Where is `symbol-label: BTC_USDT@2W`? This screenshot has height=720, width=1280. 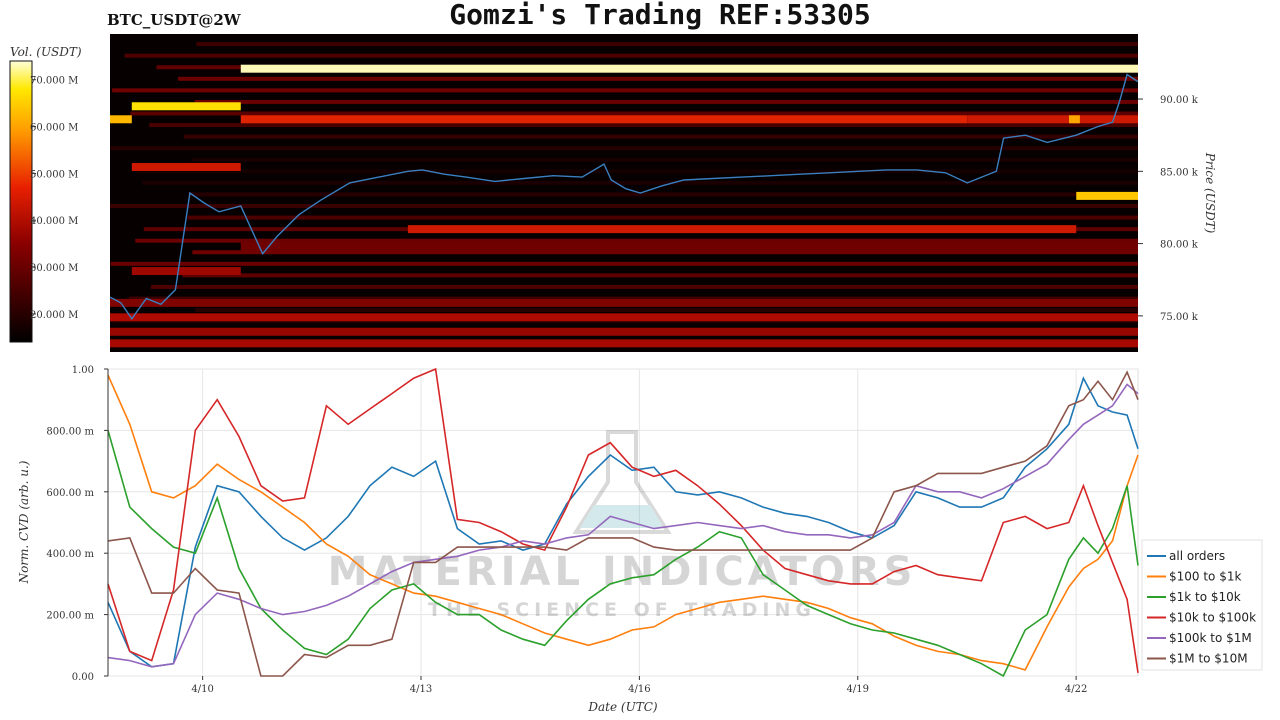
symbol-label: BTC_USDT@2W is located at coordinates (174, 20).